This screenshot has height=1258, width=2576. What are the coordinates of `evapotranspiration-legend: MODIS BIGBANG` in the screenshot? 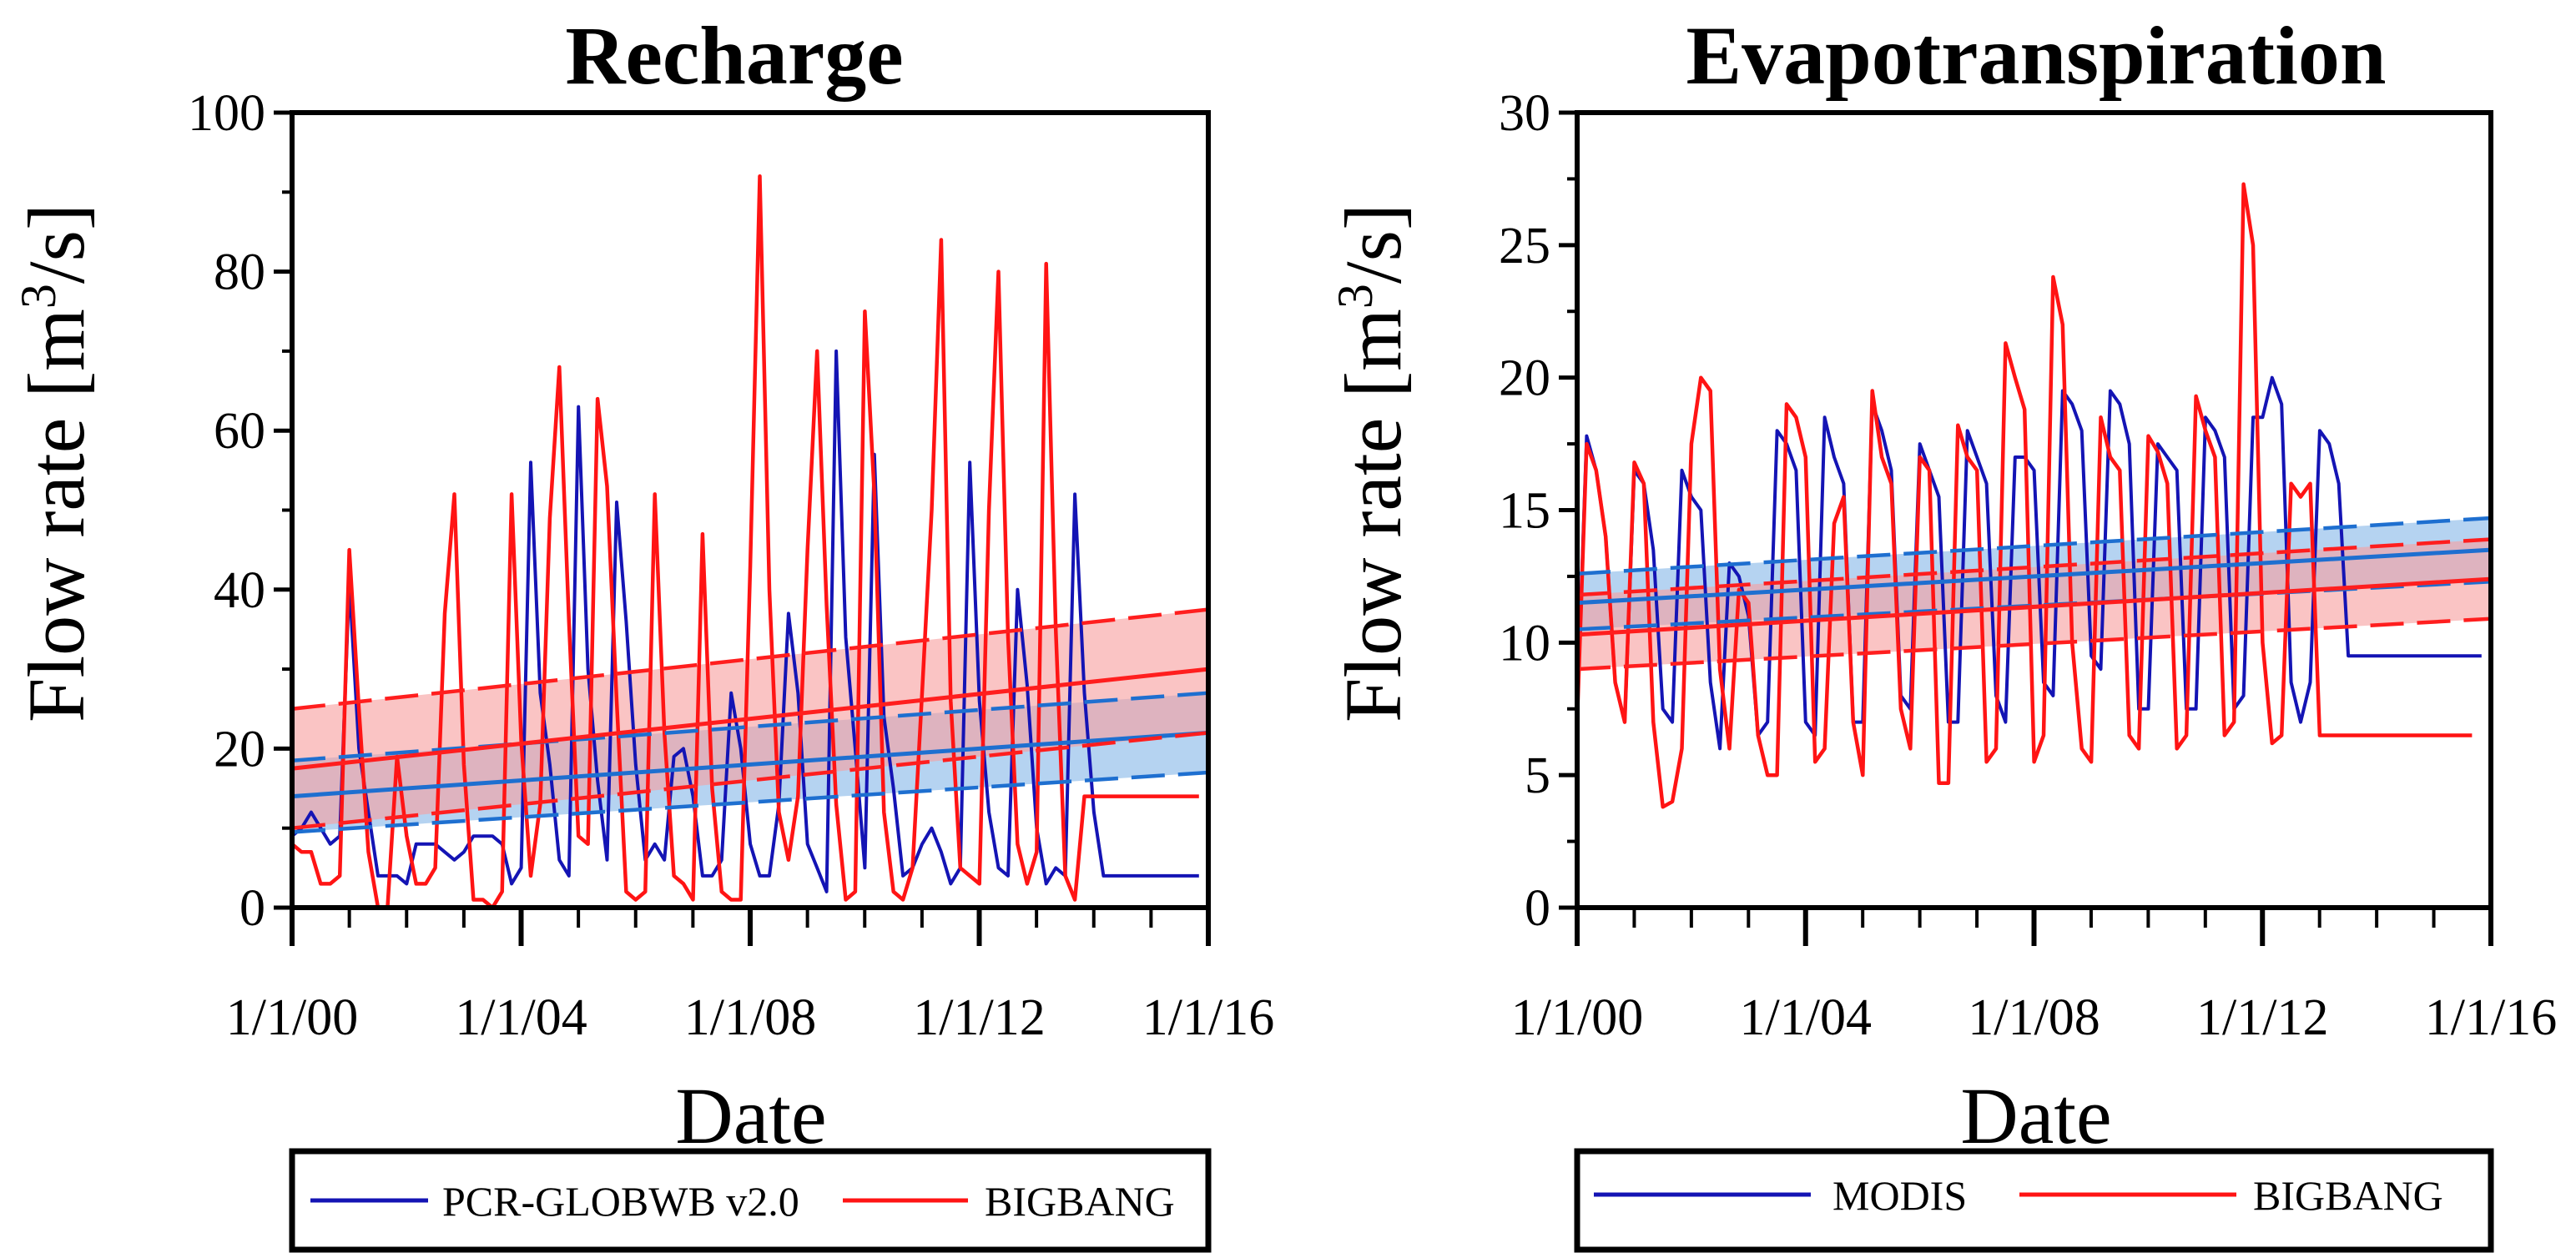 It's located at (2034, 1201).